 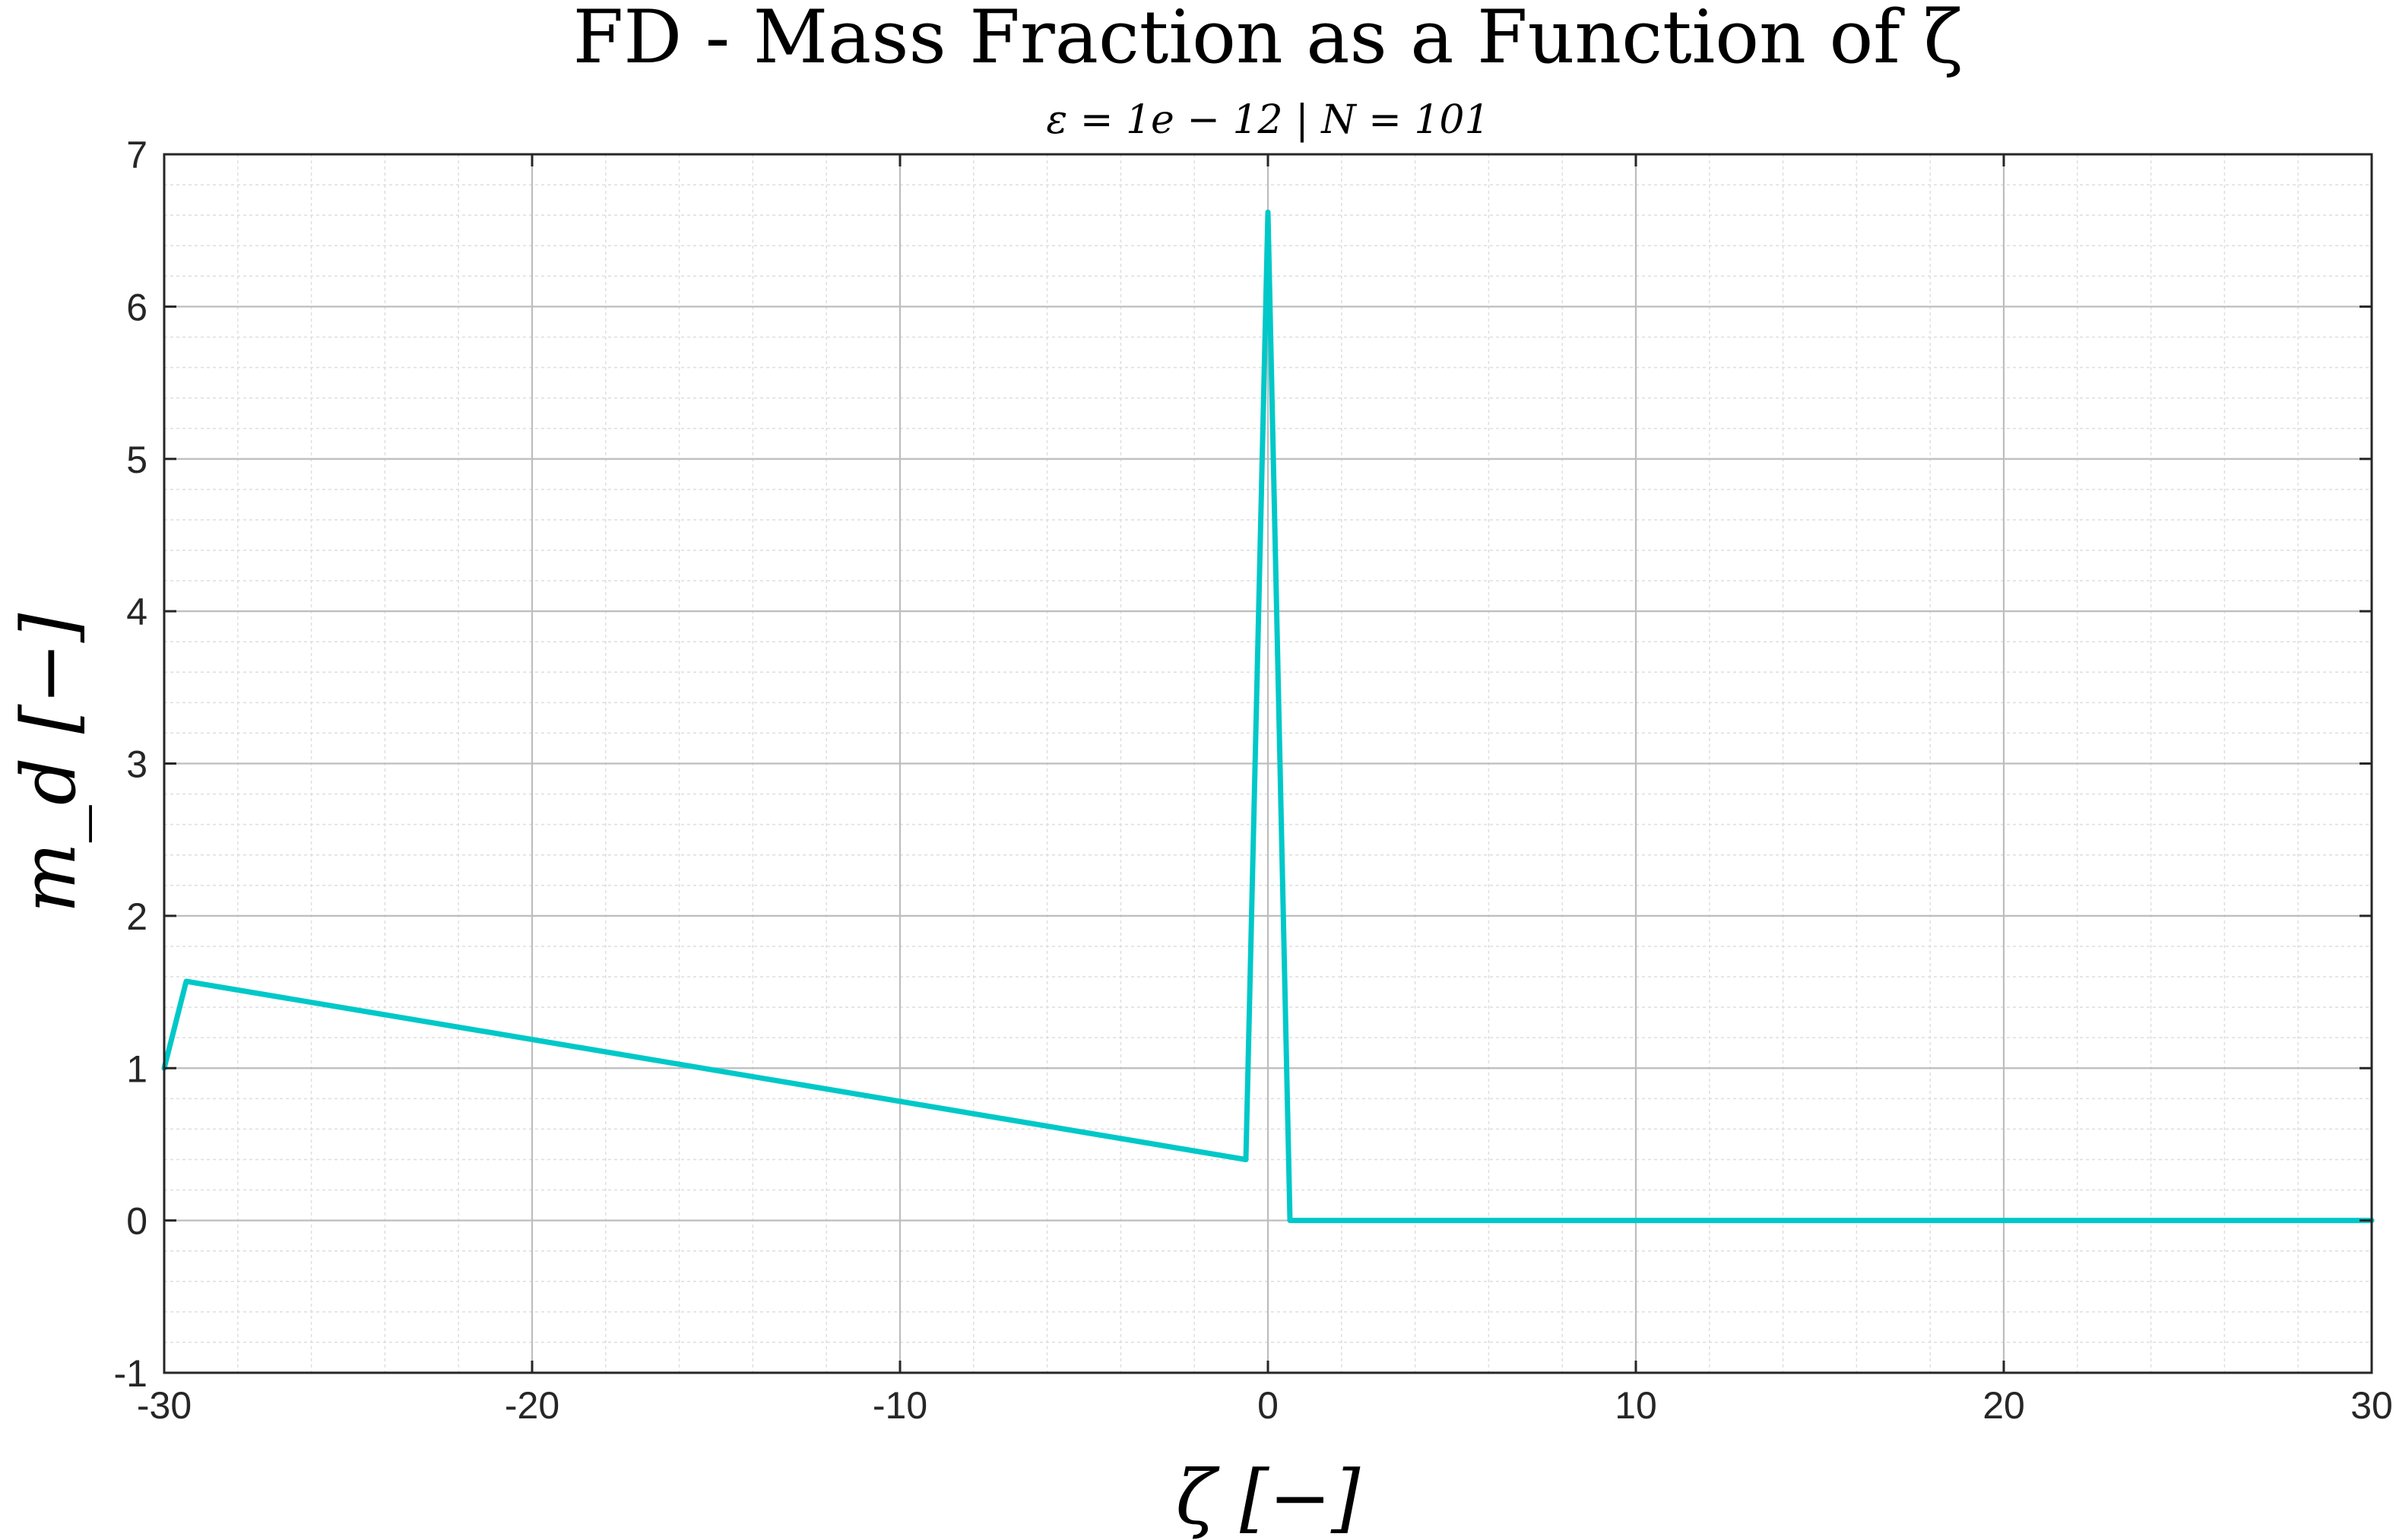 What do you see at coordinates (136, 155) in the screenshot?
I see `y-tick-label: 7` at bounding box center [136, 155].